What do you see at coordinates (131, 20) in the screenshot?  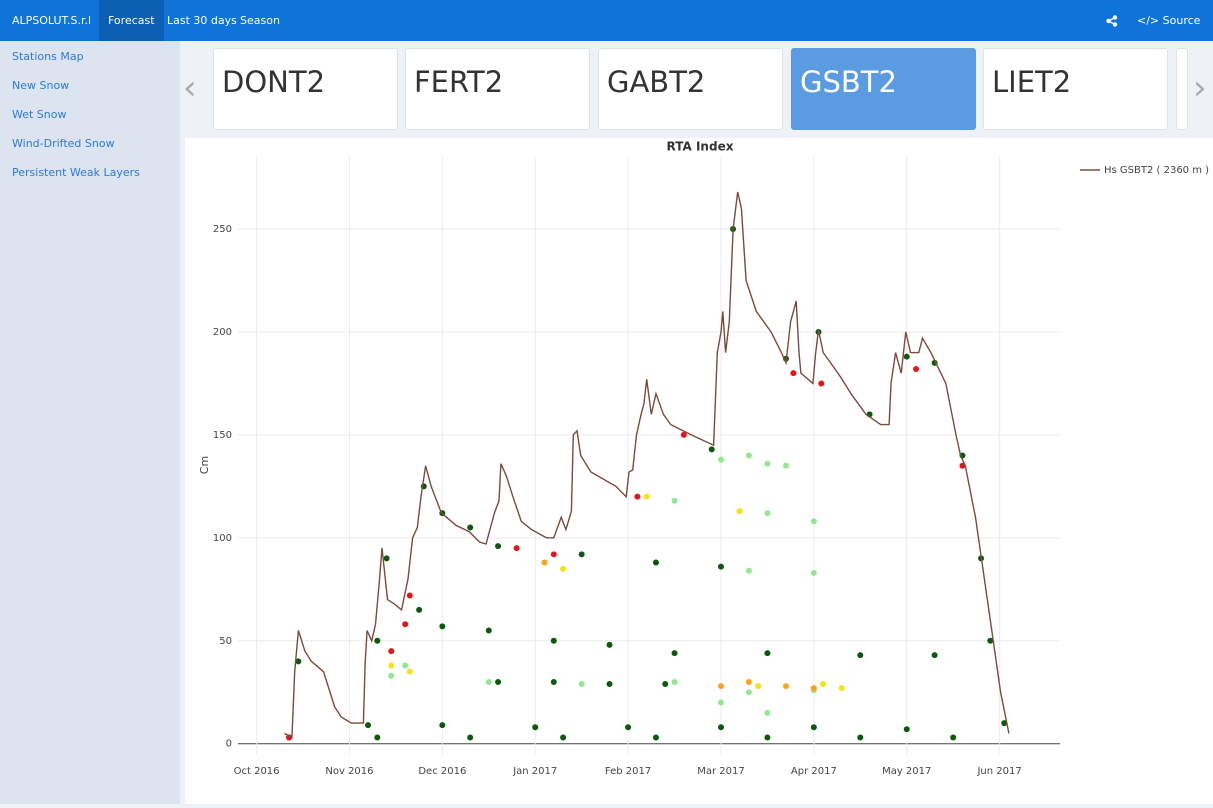 I see `nav-link: Forecast` at bounding box center [131, 20].